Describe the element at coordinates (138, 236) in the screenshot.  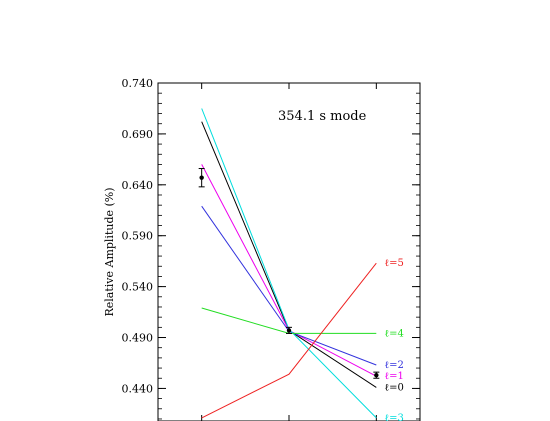
I see `y-tick-label: 0.590` at that location.